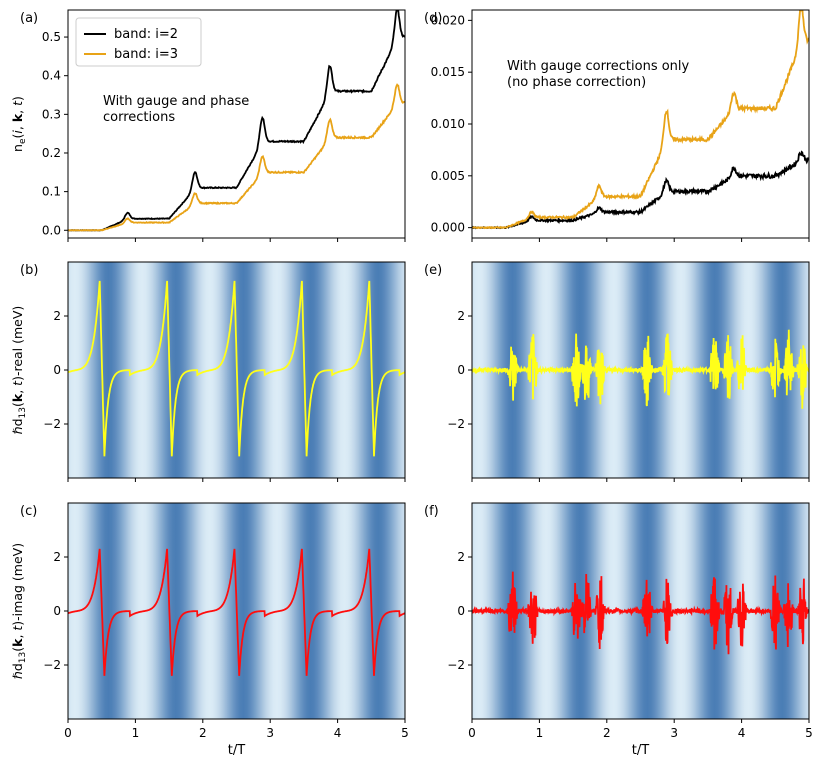  I want to click on panel-label: (d), so click(433, 18).